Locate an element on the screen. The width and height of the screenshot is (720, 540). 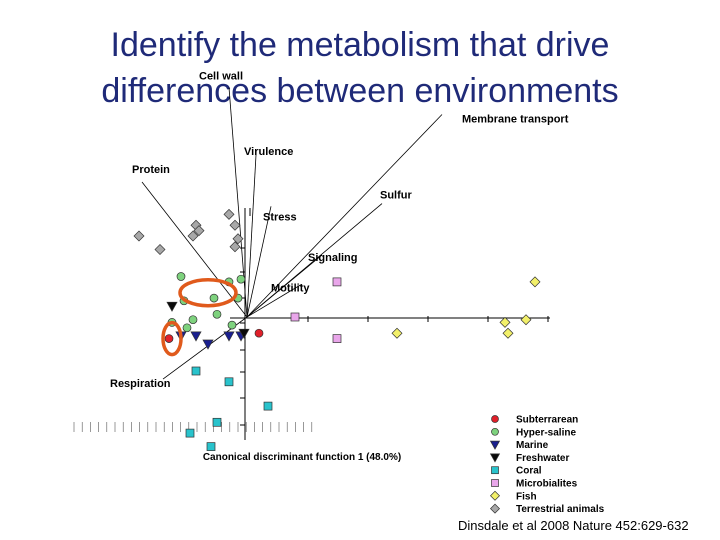
legend-marker-fish is located at coordinates (495, 495).